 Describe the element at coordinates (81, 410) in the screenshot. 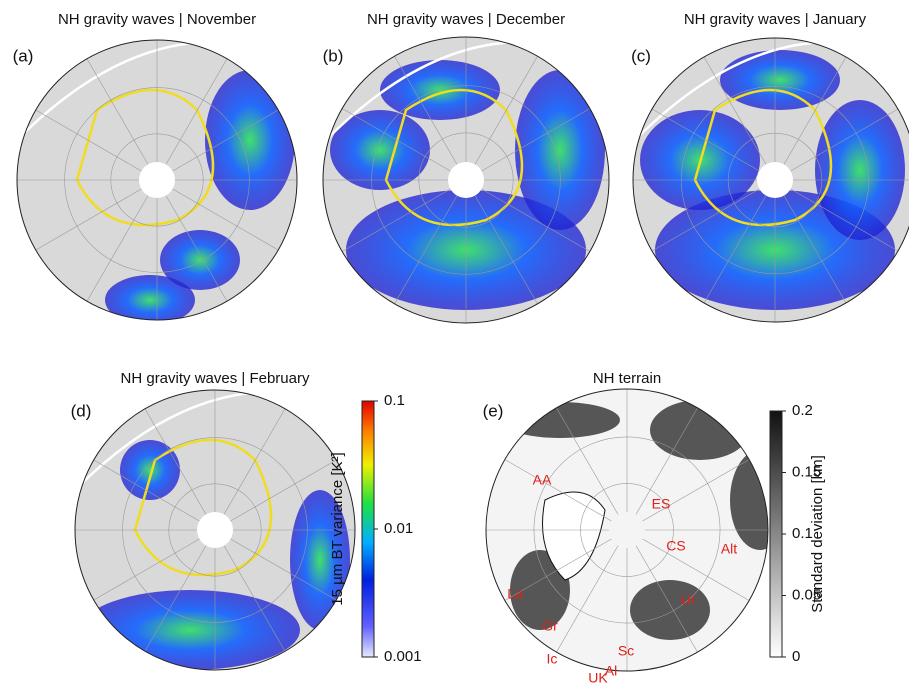

I see `panel-label: (d)` at that location.